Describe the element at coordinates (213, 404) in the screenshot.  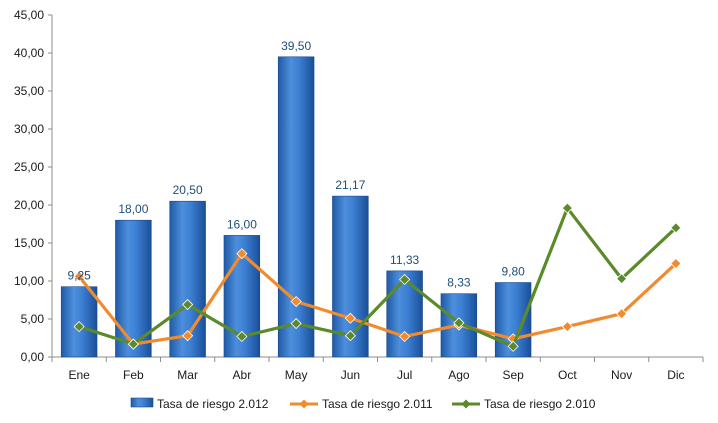
I see `legend-label: Tasa de riesgo 2.012` at that location.